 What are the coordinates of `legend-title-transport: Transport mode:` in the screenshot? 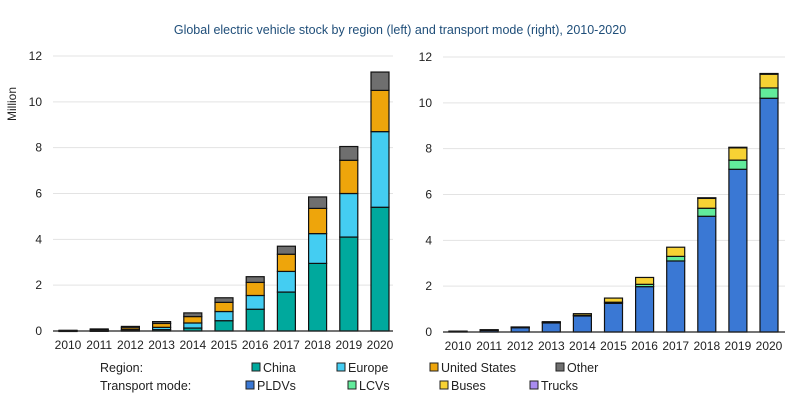 It's located at (145, 386).